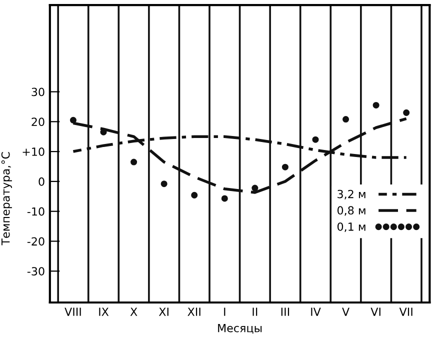  Describe the element at coordinates (316, 312) in the screenshot. I see `x-tick-label: IV` at that location.